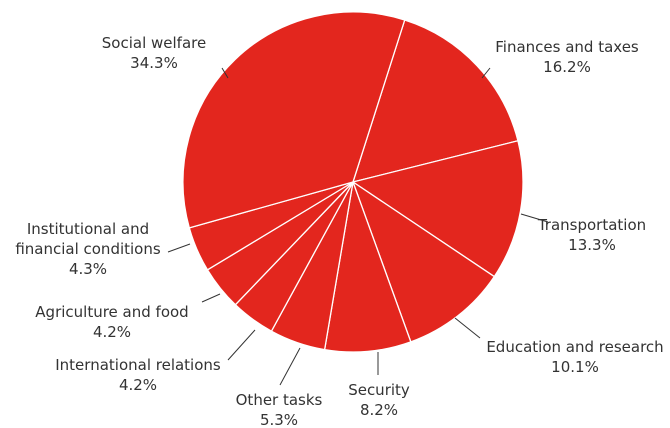 The width and height of the screenshot is (670, 428). What do you see at coordinates (592, 245) in the screenshot?
I see `slice-value-label: 13.3%` at bounding box center [592, 245].